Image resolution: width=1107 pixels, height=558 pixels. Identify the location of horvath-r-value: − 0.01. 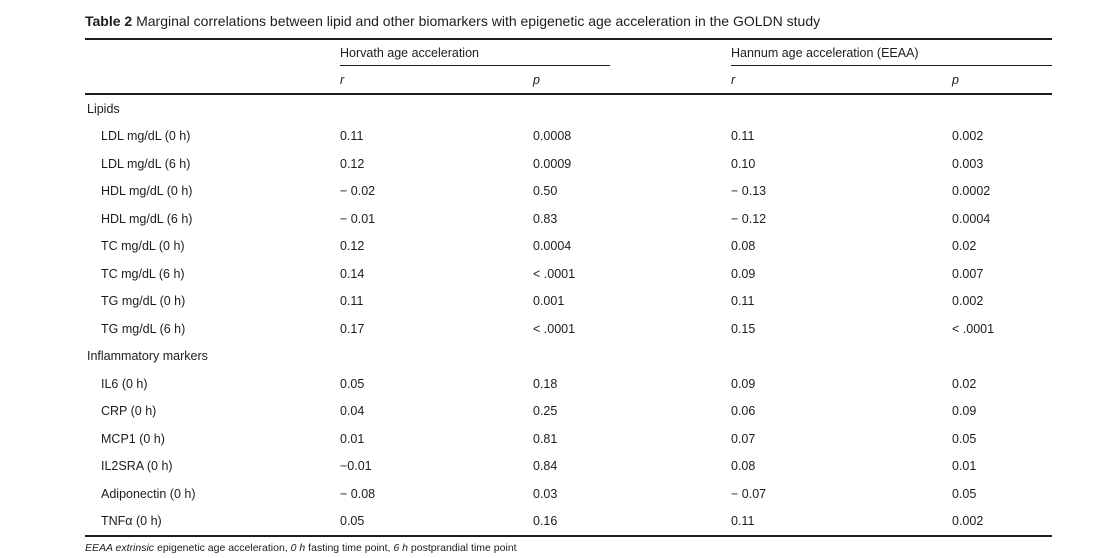
(358, 218).